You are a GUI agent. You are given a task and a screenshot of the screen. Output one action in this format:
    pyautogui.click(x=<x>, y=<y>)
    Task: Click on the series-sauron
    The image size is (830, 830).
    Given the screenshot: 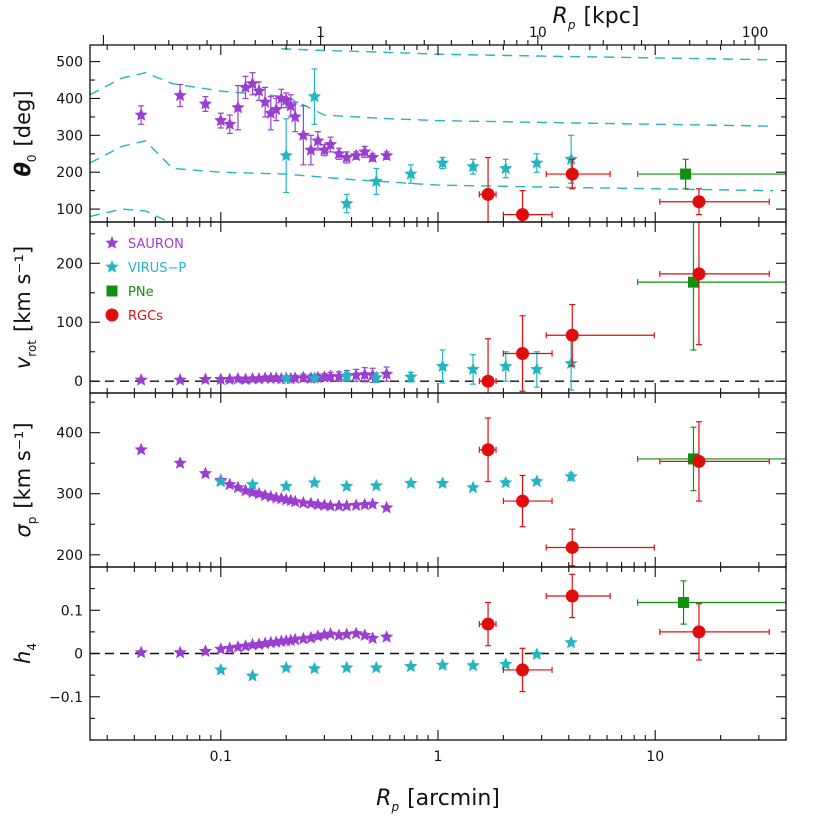 What is the action you would take?
    pyautogui.click(x=264, y=119)
    